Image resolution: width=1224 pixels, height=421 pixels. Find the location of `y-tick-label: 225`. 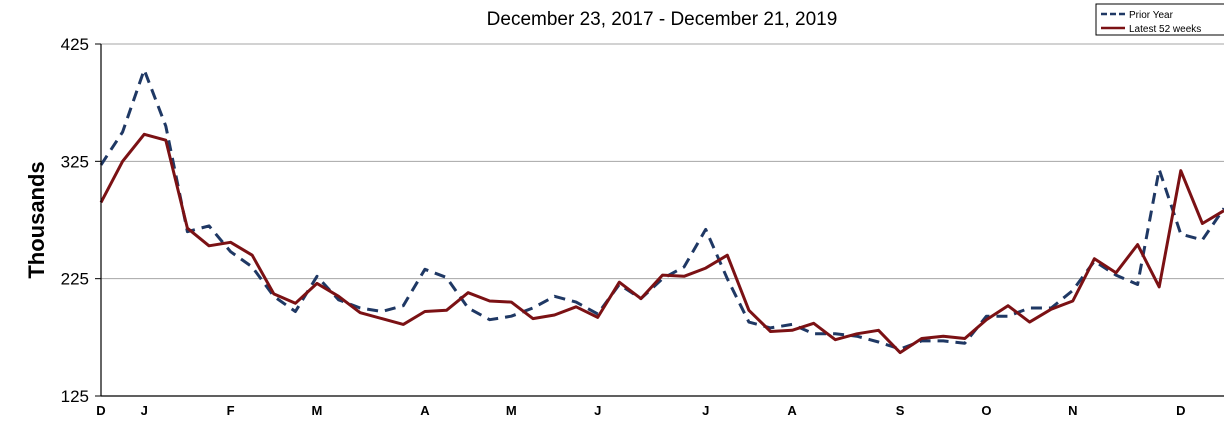

y-tick-label: 225 is located at coordinates (75, 279).